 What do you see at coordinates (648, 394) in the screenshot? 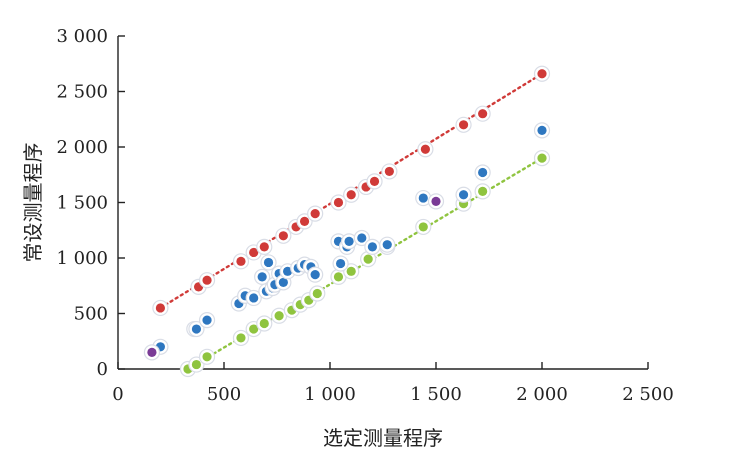
I see `x-tick-label: 2 500` at bounding box center [648, 394].